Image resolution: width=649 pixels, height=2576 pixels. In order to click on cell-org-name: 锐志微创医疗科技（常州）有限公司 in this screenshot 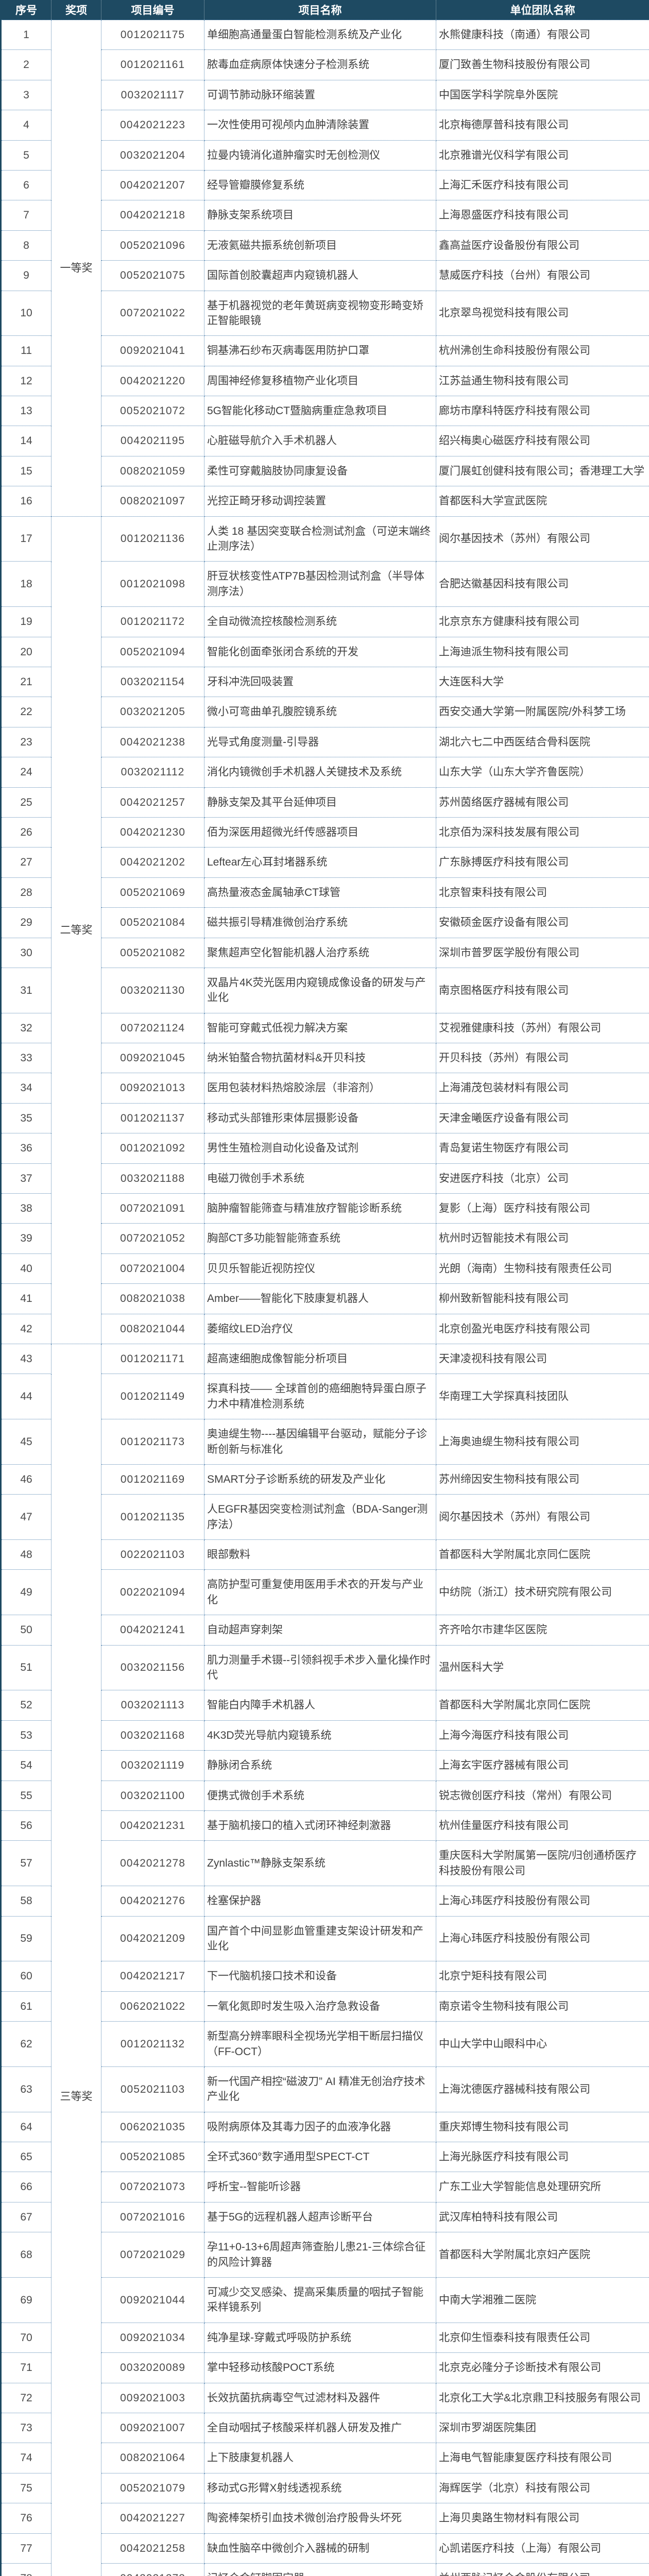, I will do `click(542, 1795)`.